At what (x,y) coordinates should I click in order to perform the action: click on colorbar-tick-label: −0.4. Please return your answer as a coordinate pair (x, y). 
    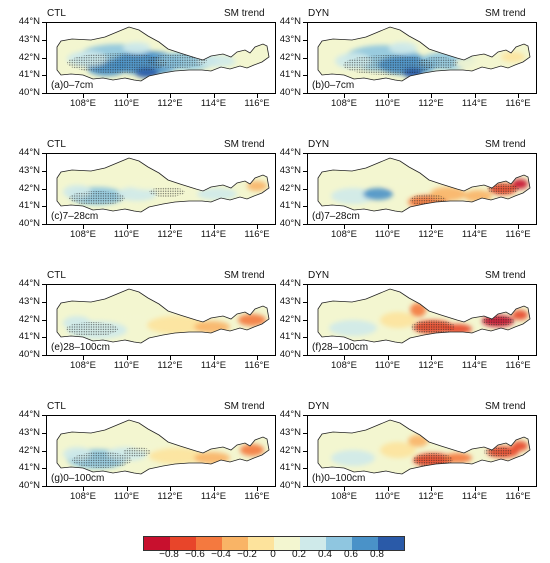
    Looking at the image, I should click on (221, 554).